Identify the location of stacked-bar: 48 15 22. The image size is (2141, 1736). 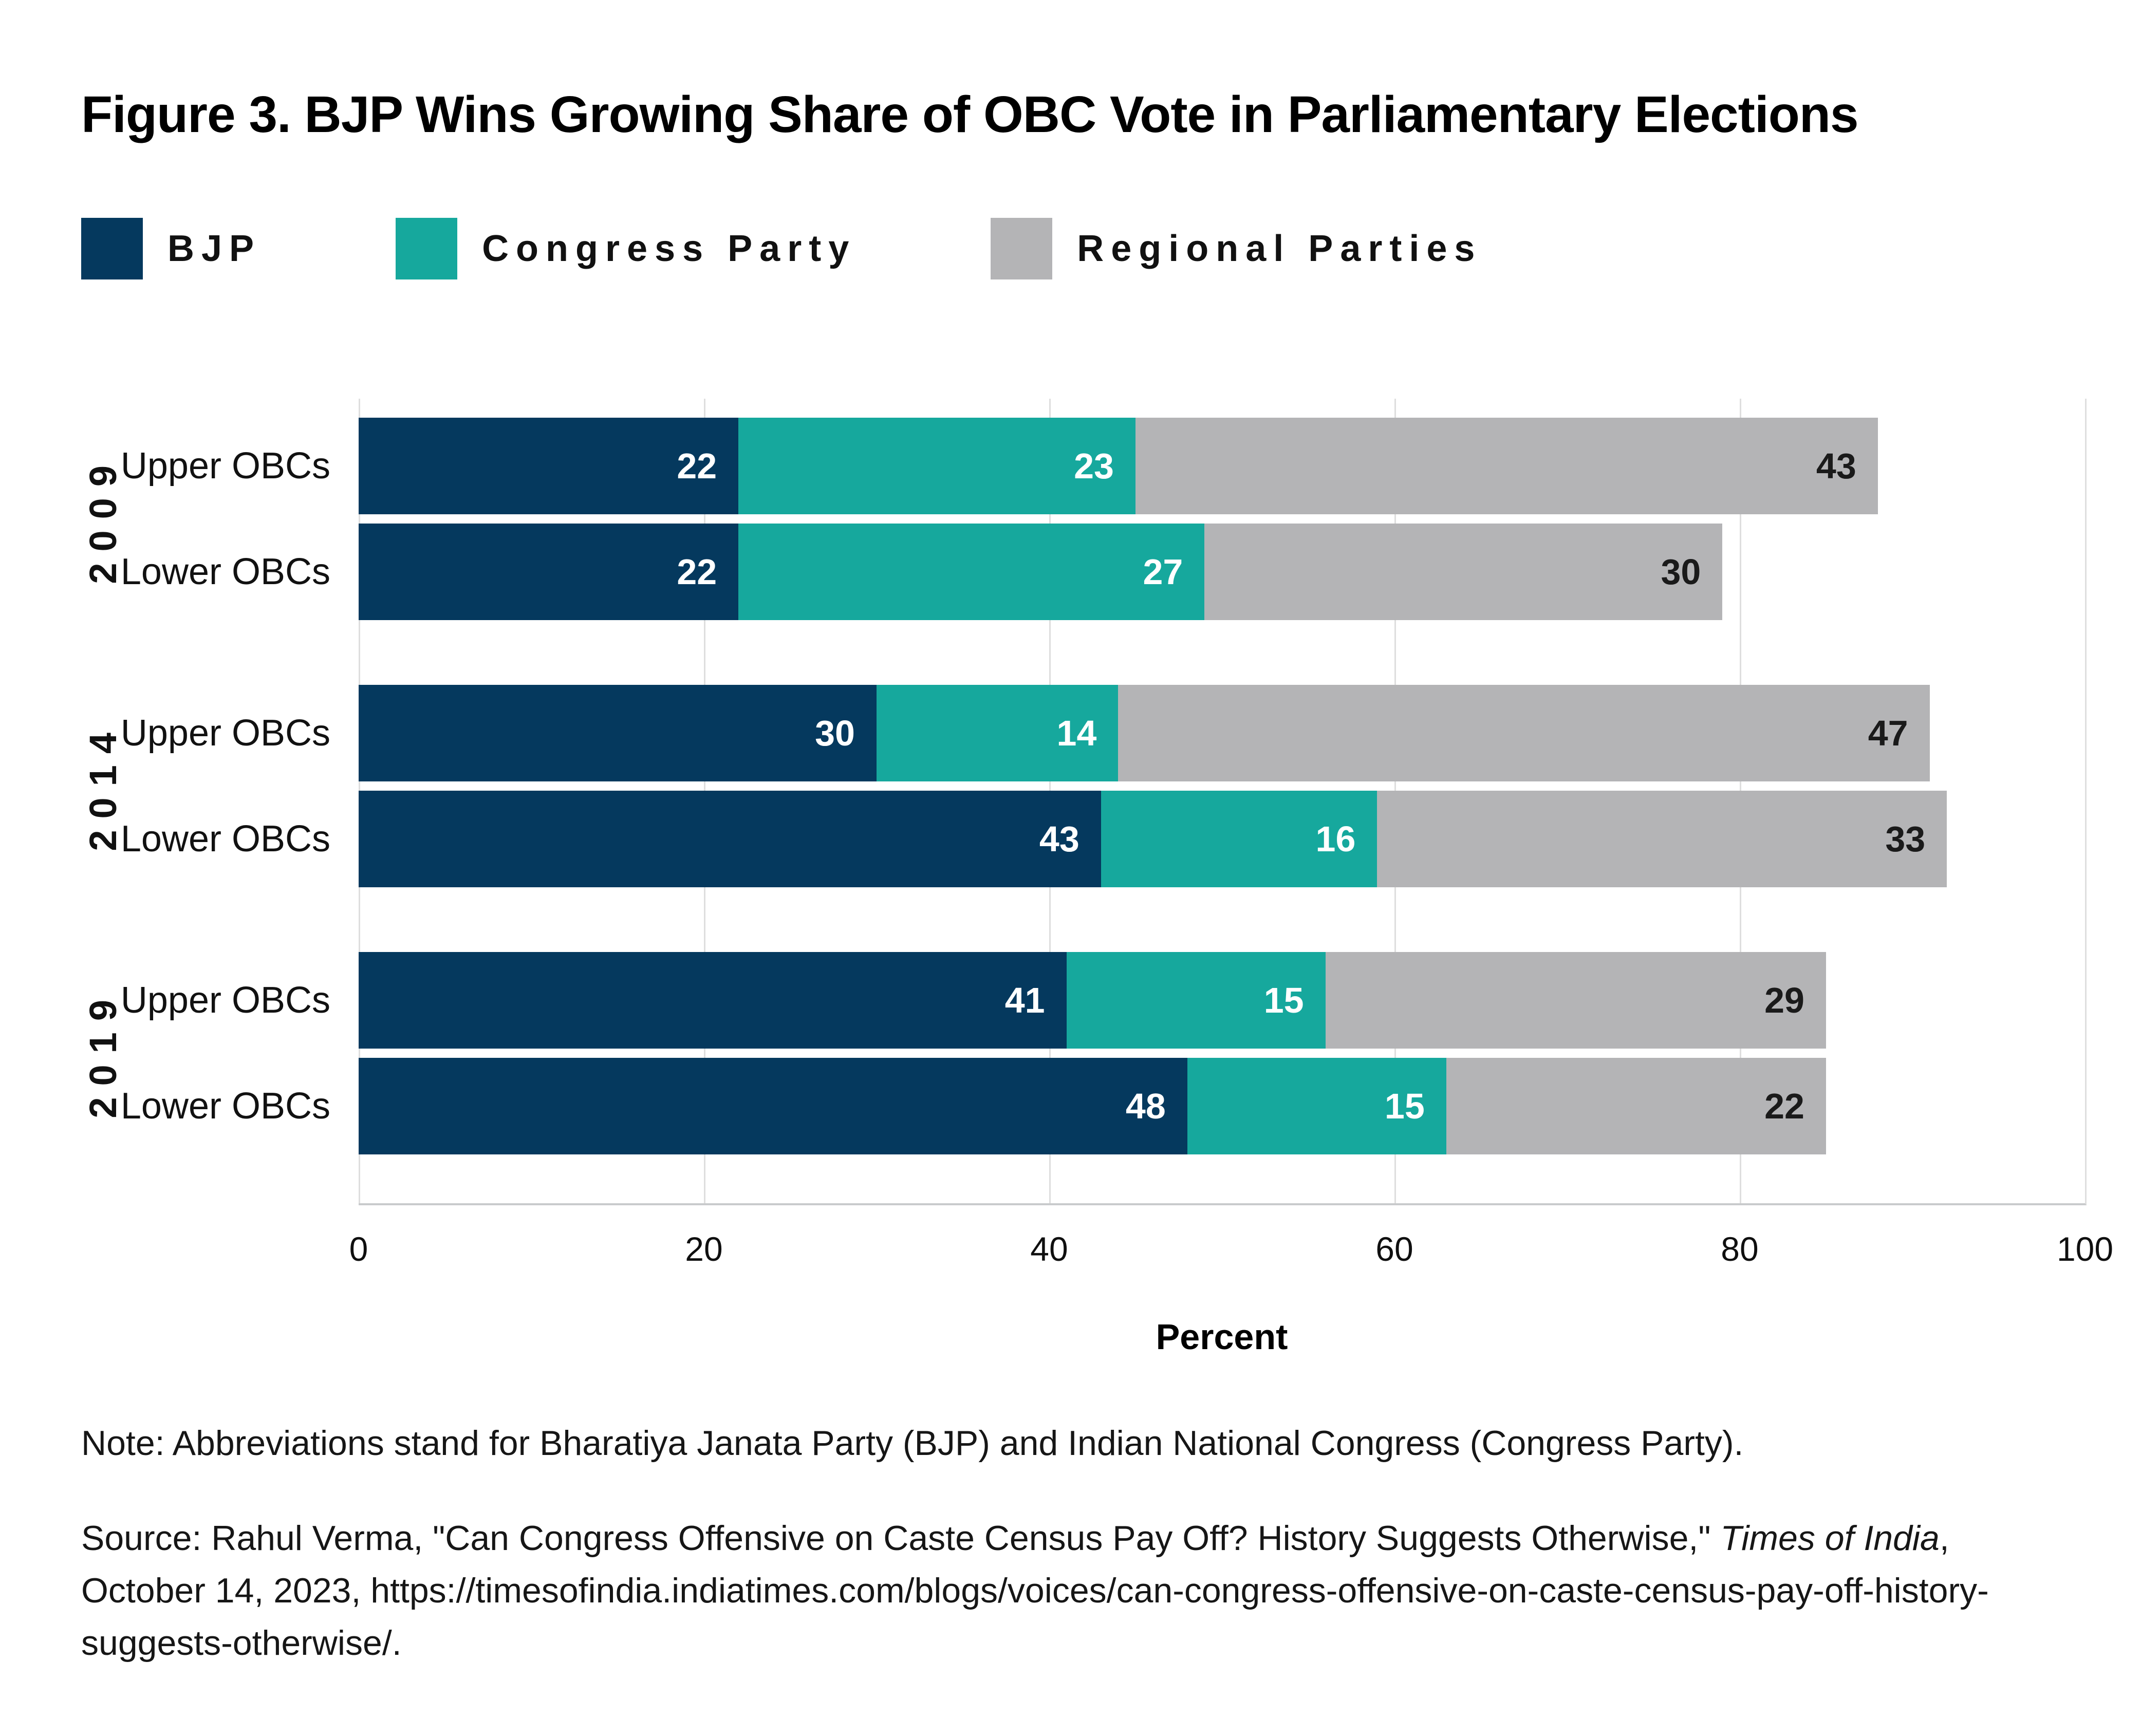
(1222, 1106).